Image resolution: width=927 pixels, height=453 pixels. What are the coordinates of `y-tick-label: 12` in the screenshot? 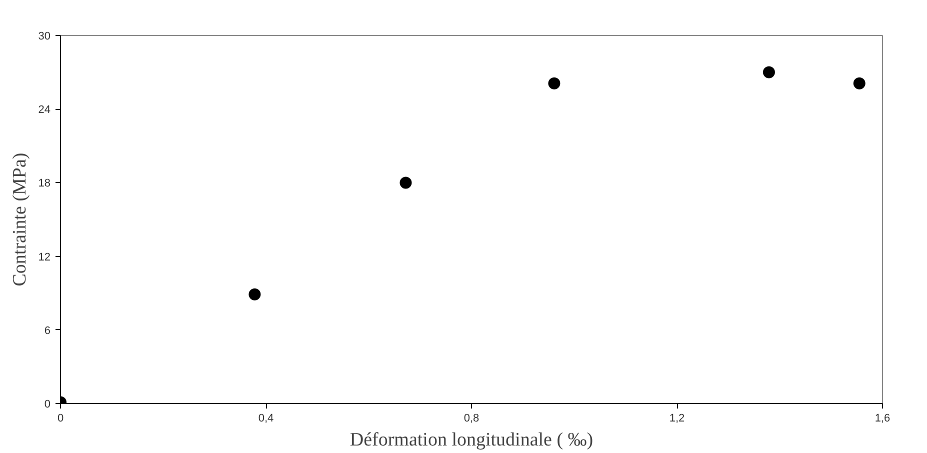 It's located at (44, 257).